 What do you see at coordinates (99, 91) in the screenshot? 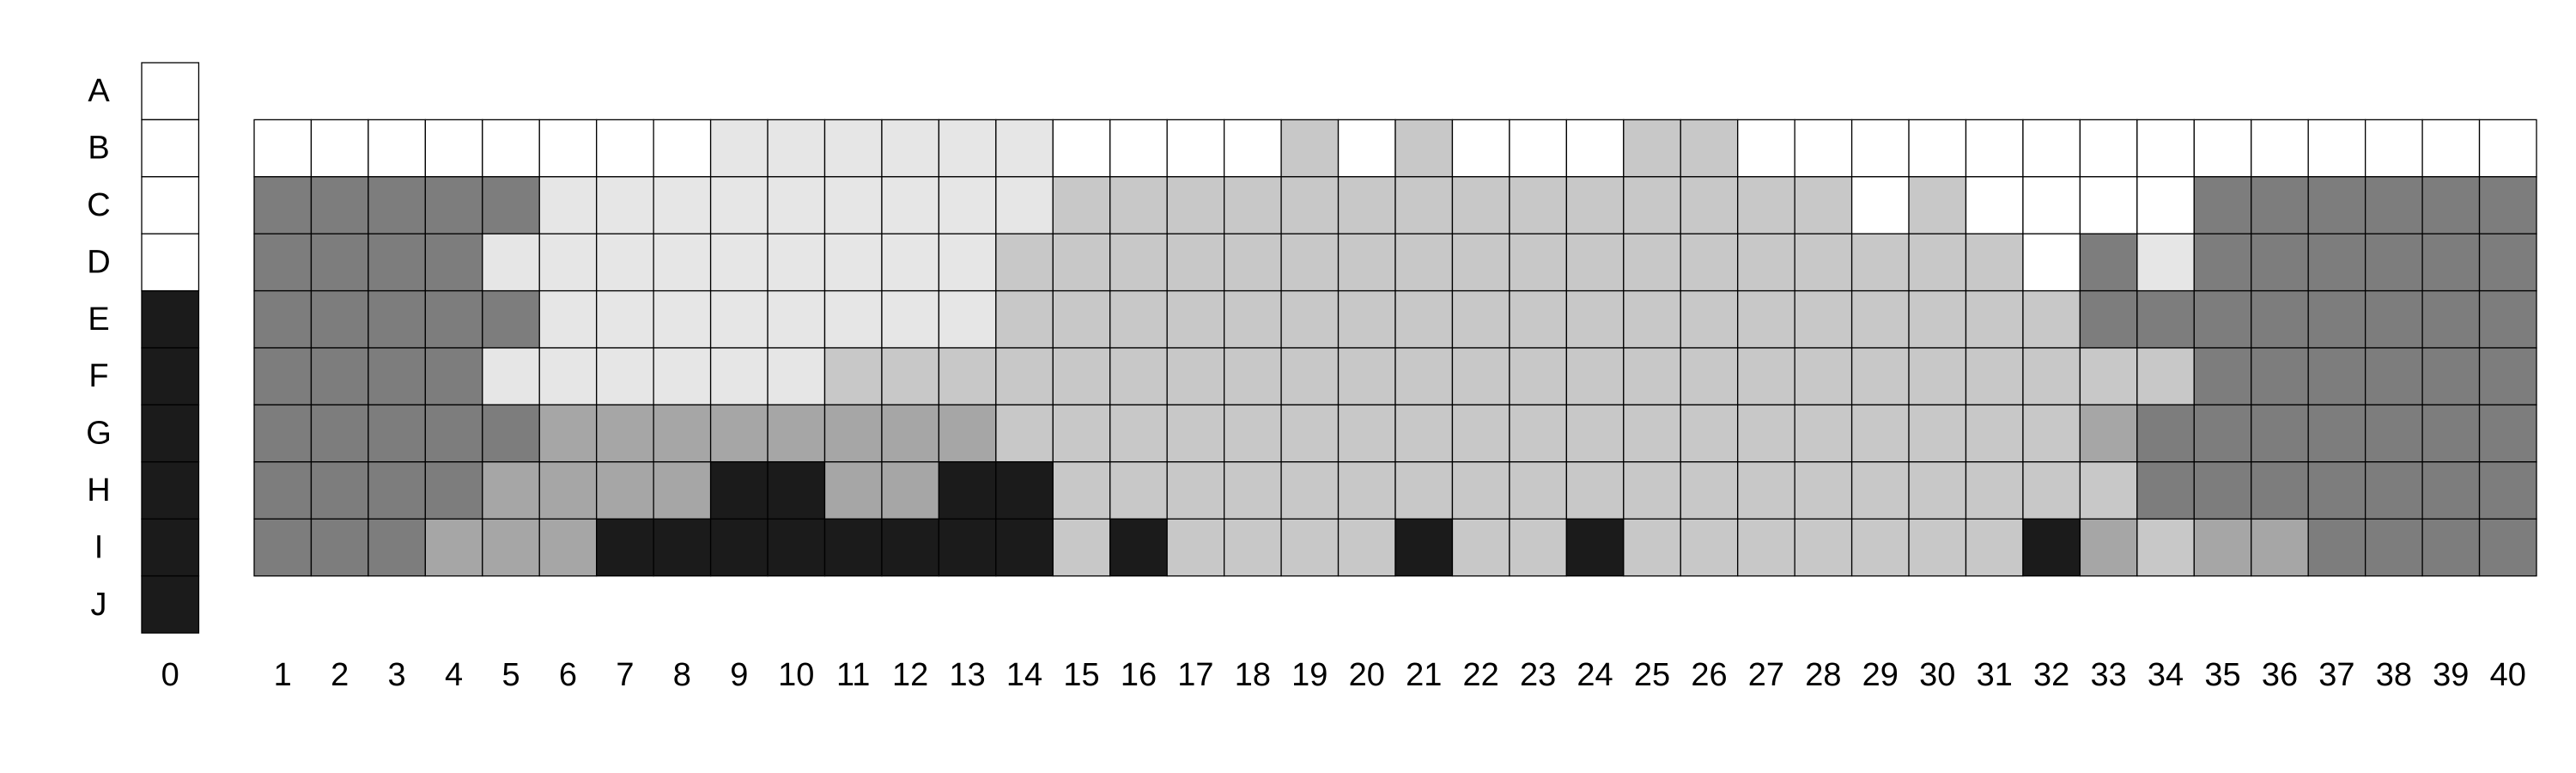
I see `row-label-A: A` at bounding box center [99, 91].